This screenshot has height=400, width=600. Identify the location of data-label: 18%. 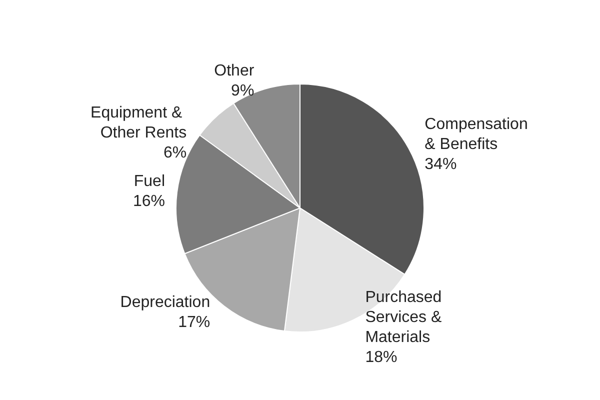
(381, 357).